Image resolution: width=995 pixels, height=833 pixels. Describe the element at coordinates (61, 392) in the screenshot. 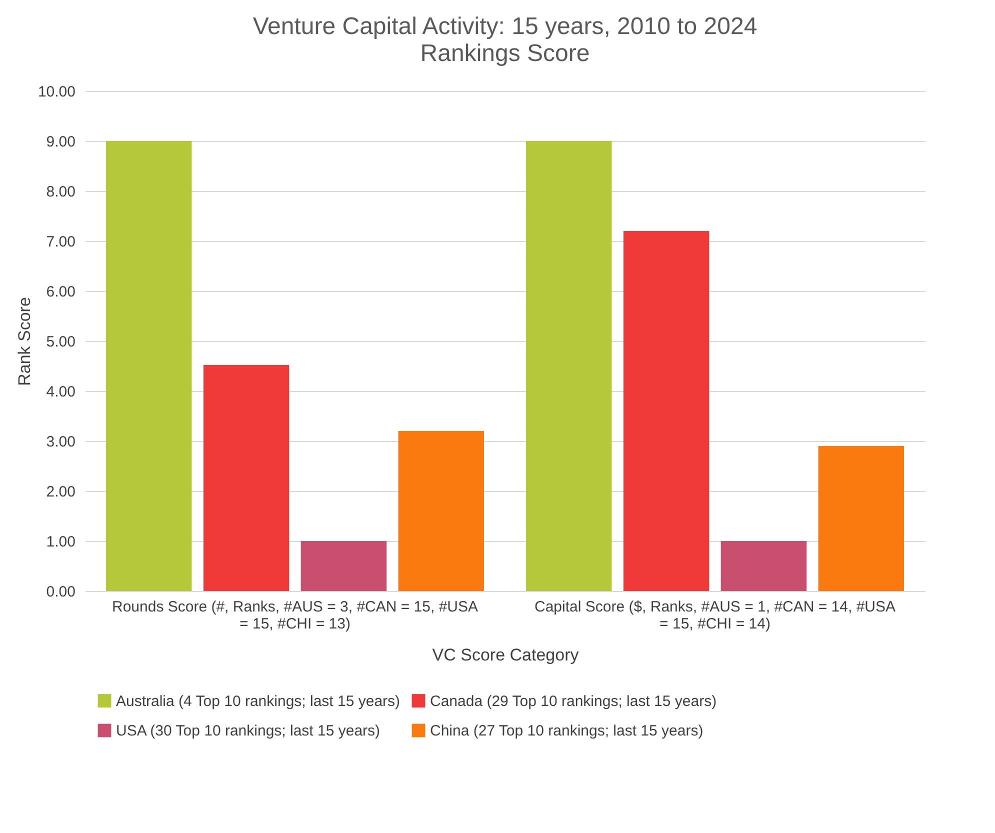

I see `y-tick-label: 4.00` at that location.